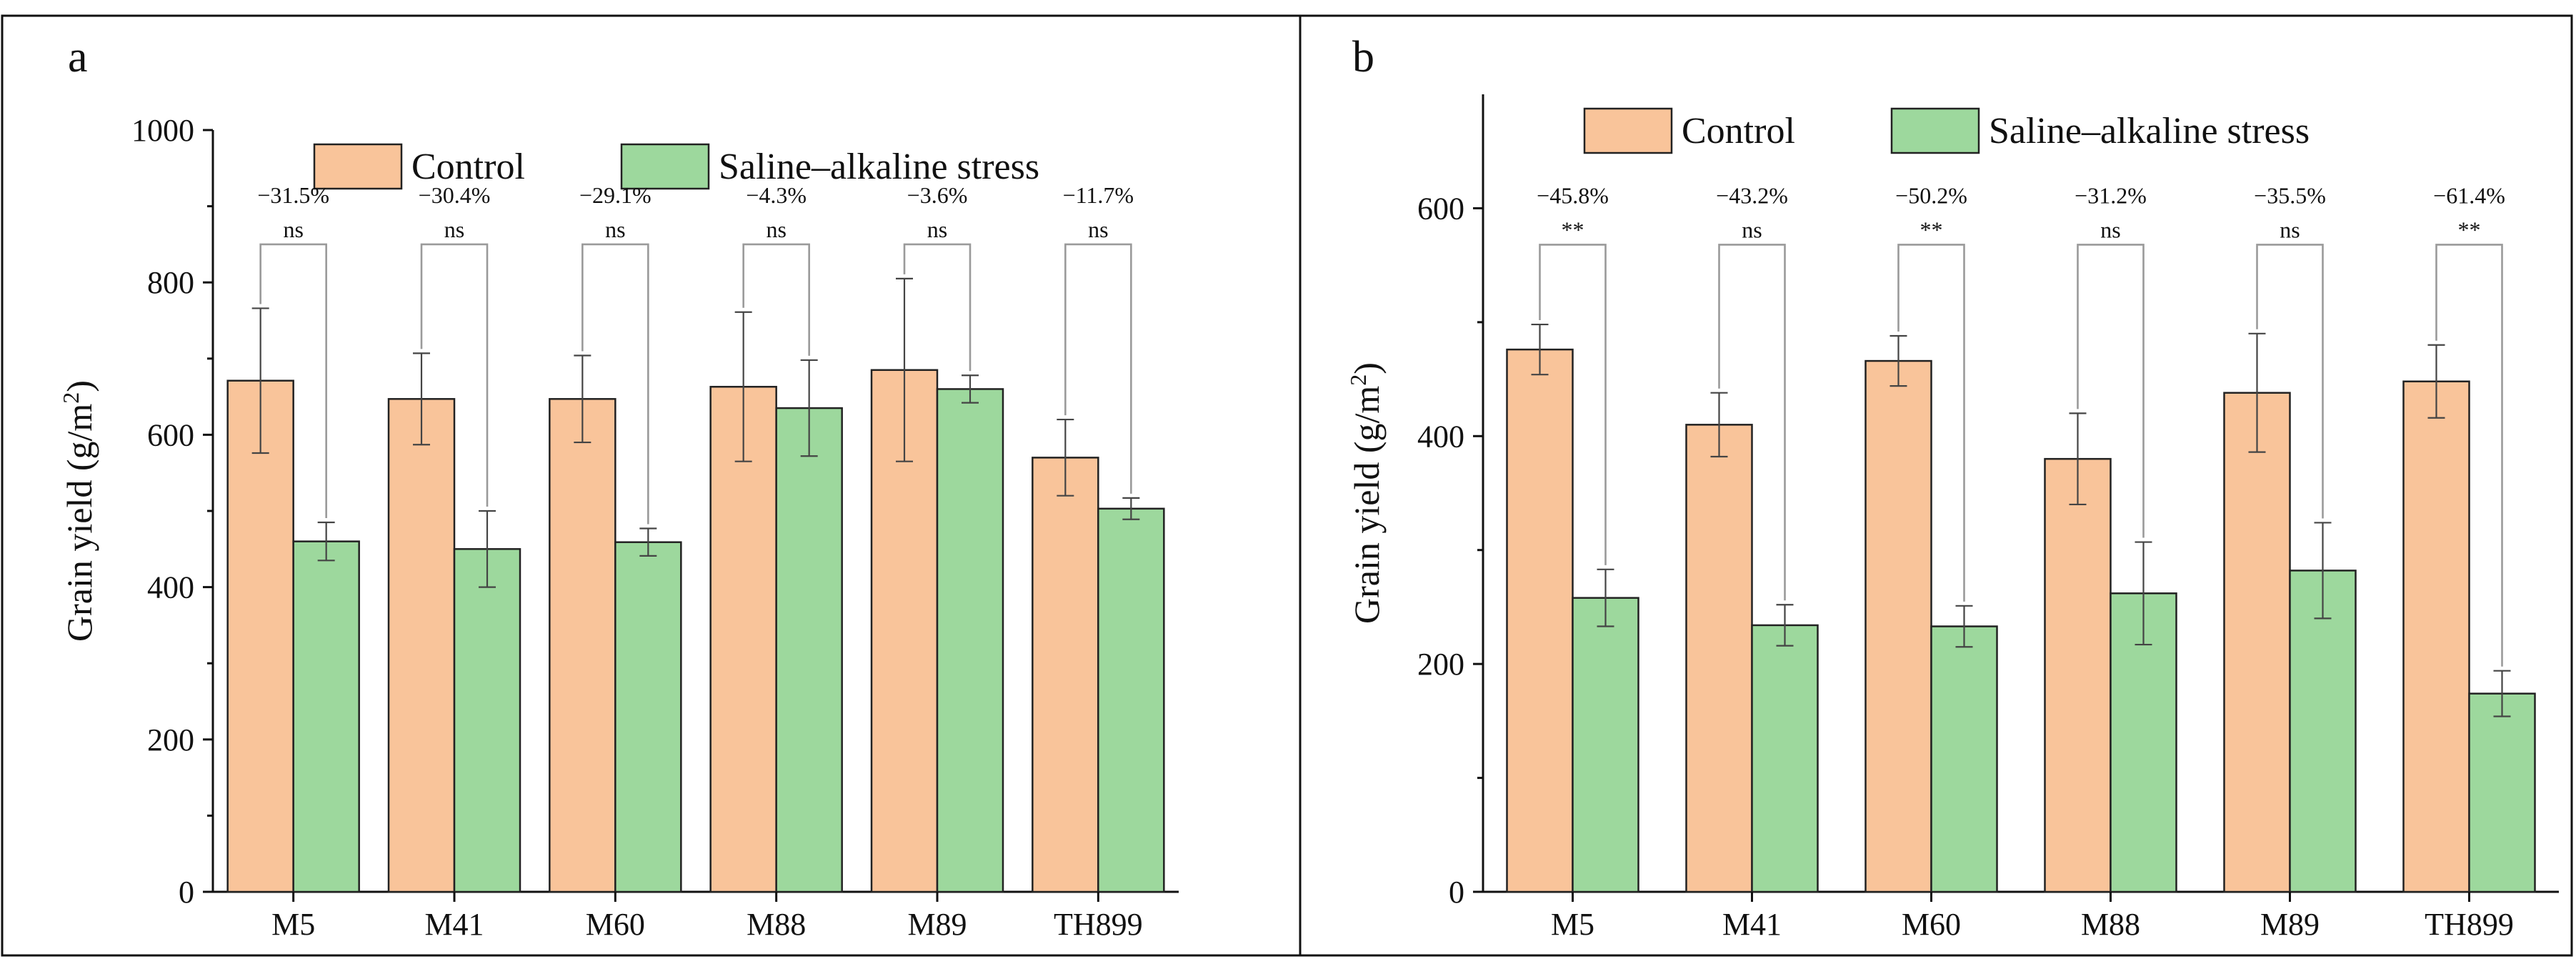 Image resolution: width=2576 pixels, height=969 pixels. Describe the element at coordinates (615, 195) in the screenshot. I see `percent-change-label: −29.1%` at that location.